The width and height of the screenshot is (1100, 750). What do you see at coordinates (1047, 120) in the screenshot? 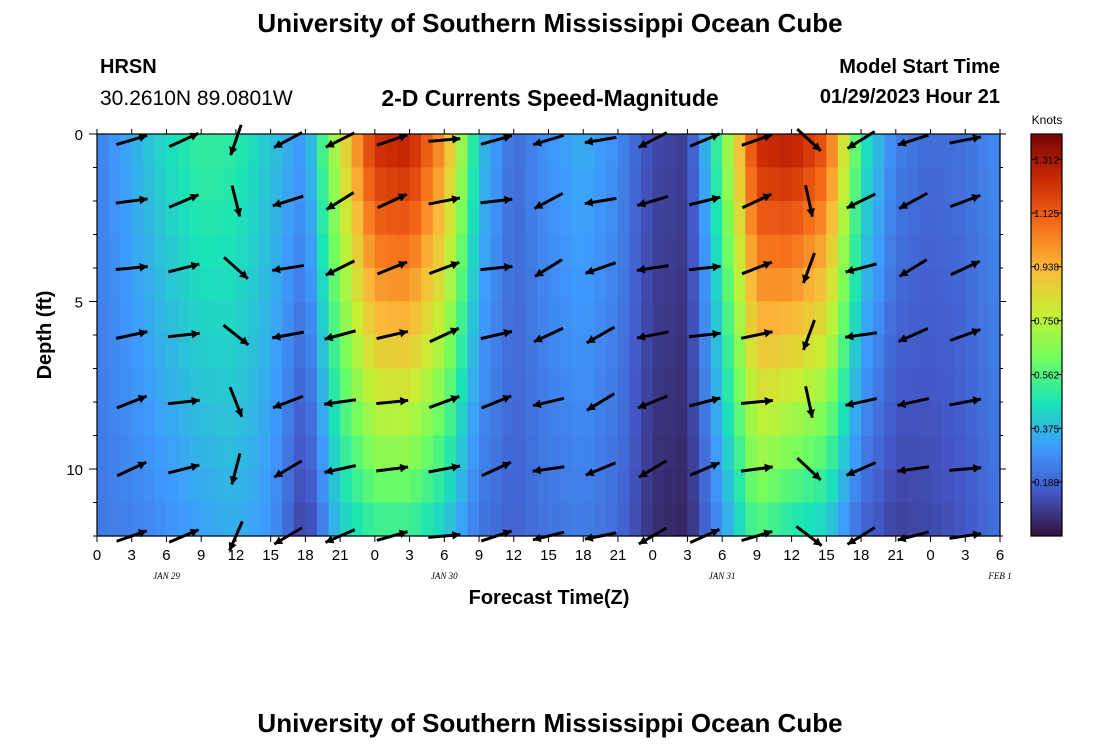
I see `colorbar-label: Knots` at bounding box center [1047, 120].